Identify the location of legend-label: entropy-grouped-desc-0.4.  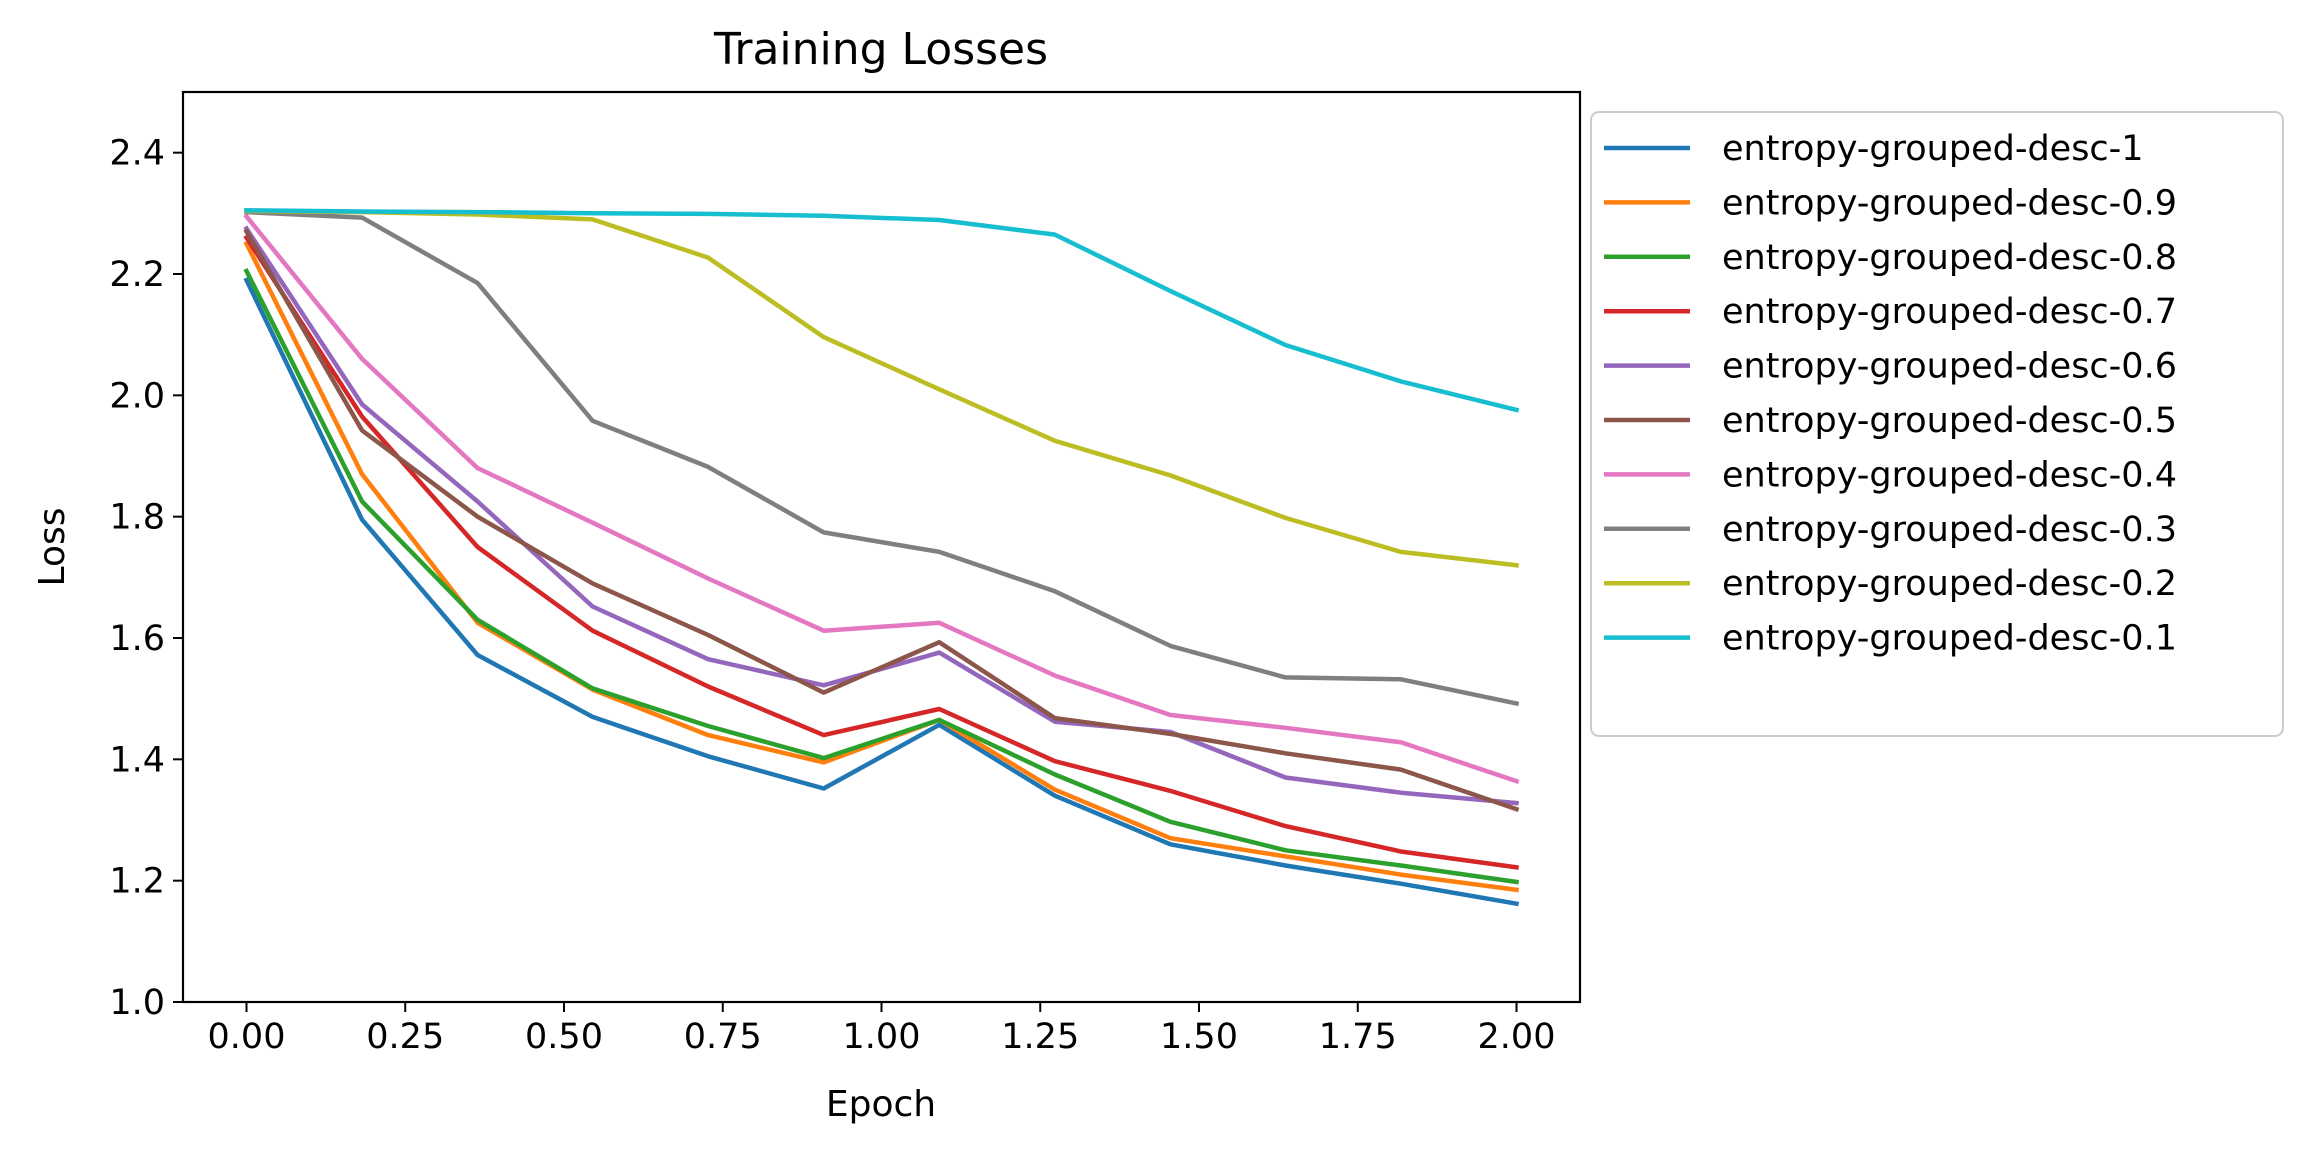
(1949, 475).